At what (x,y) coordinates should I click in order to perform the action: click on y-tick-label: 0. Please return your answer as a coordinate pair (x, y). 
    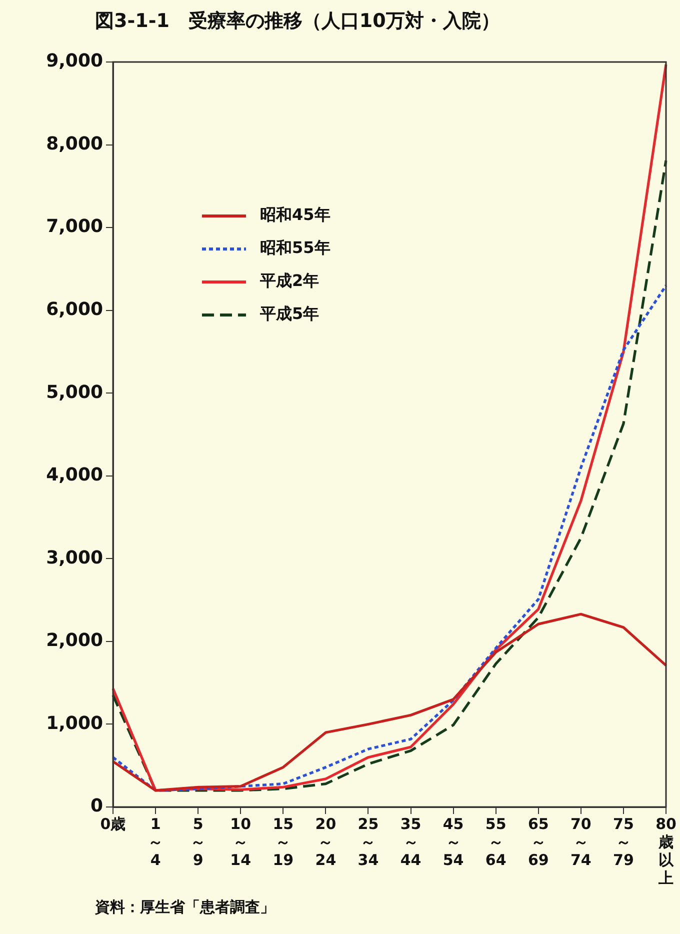
    Looking at the image, I should click on (96, 806).